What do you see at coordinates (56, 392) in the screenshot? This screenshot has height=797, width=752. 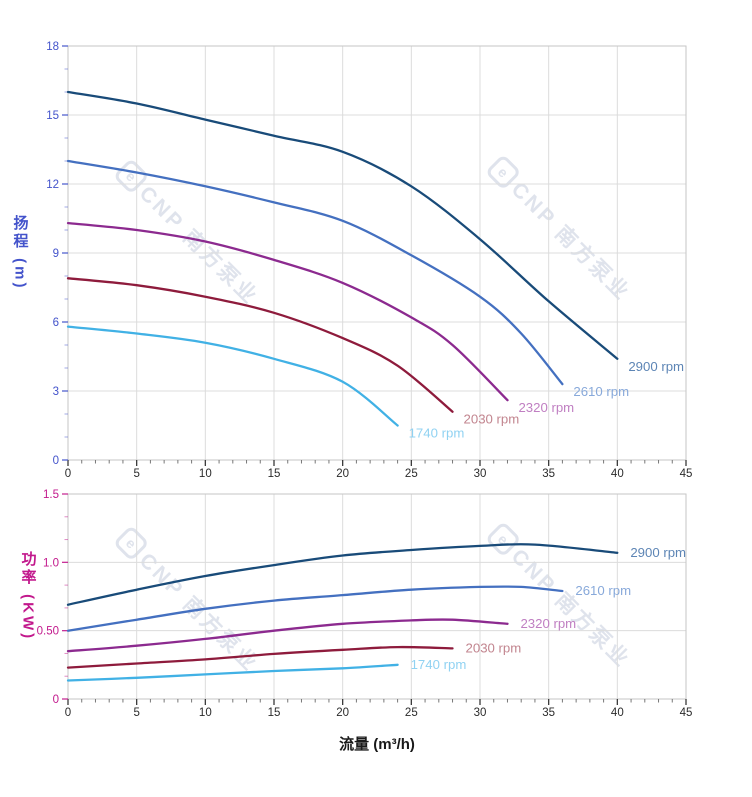 I see `y-tick-label: 3` at bounding box center [56, 392].